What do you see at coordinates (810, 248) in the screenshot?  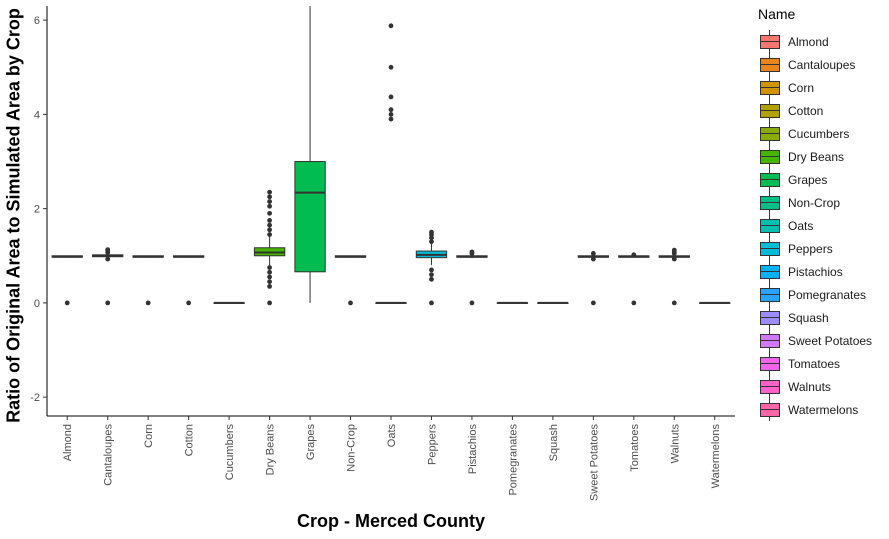 I see `legend-label: Peppers` at bounding box center [810, 248].